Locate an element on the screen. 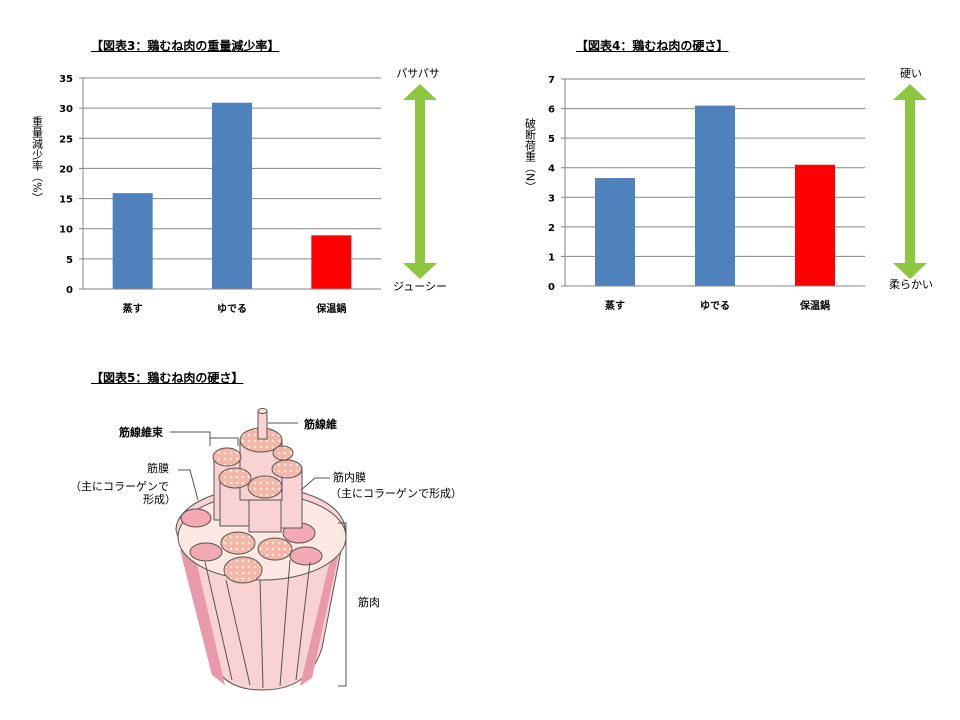 This screenshot has width=960, height=720. y-tick-label: 35 is located at coordinates (66, 79).